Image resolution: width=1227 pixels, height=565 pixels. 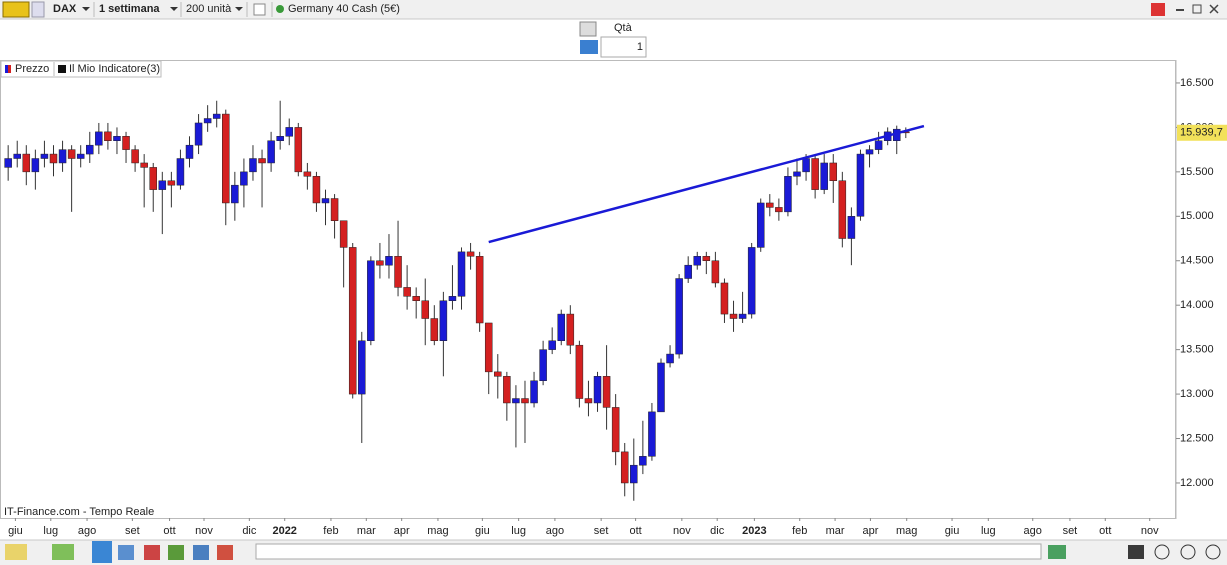 I want to click on nav-tool, so click(x=1057, y=552).